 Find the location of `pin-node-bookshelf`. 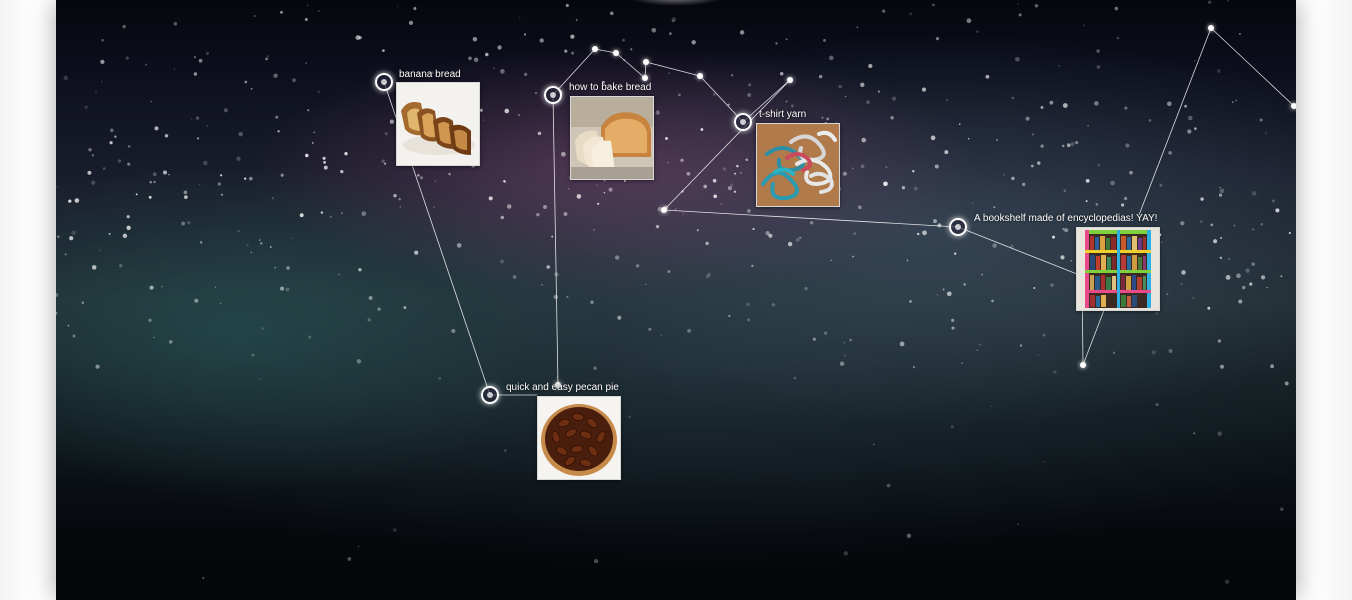

pin-node-bookshelf is located at coordinates (958, 227).